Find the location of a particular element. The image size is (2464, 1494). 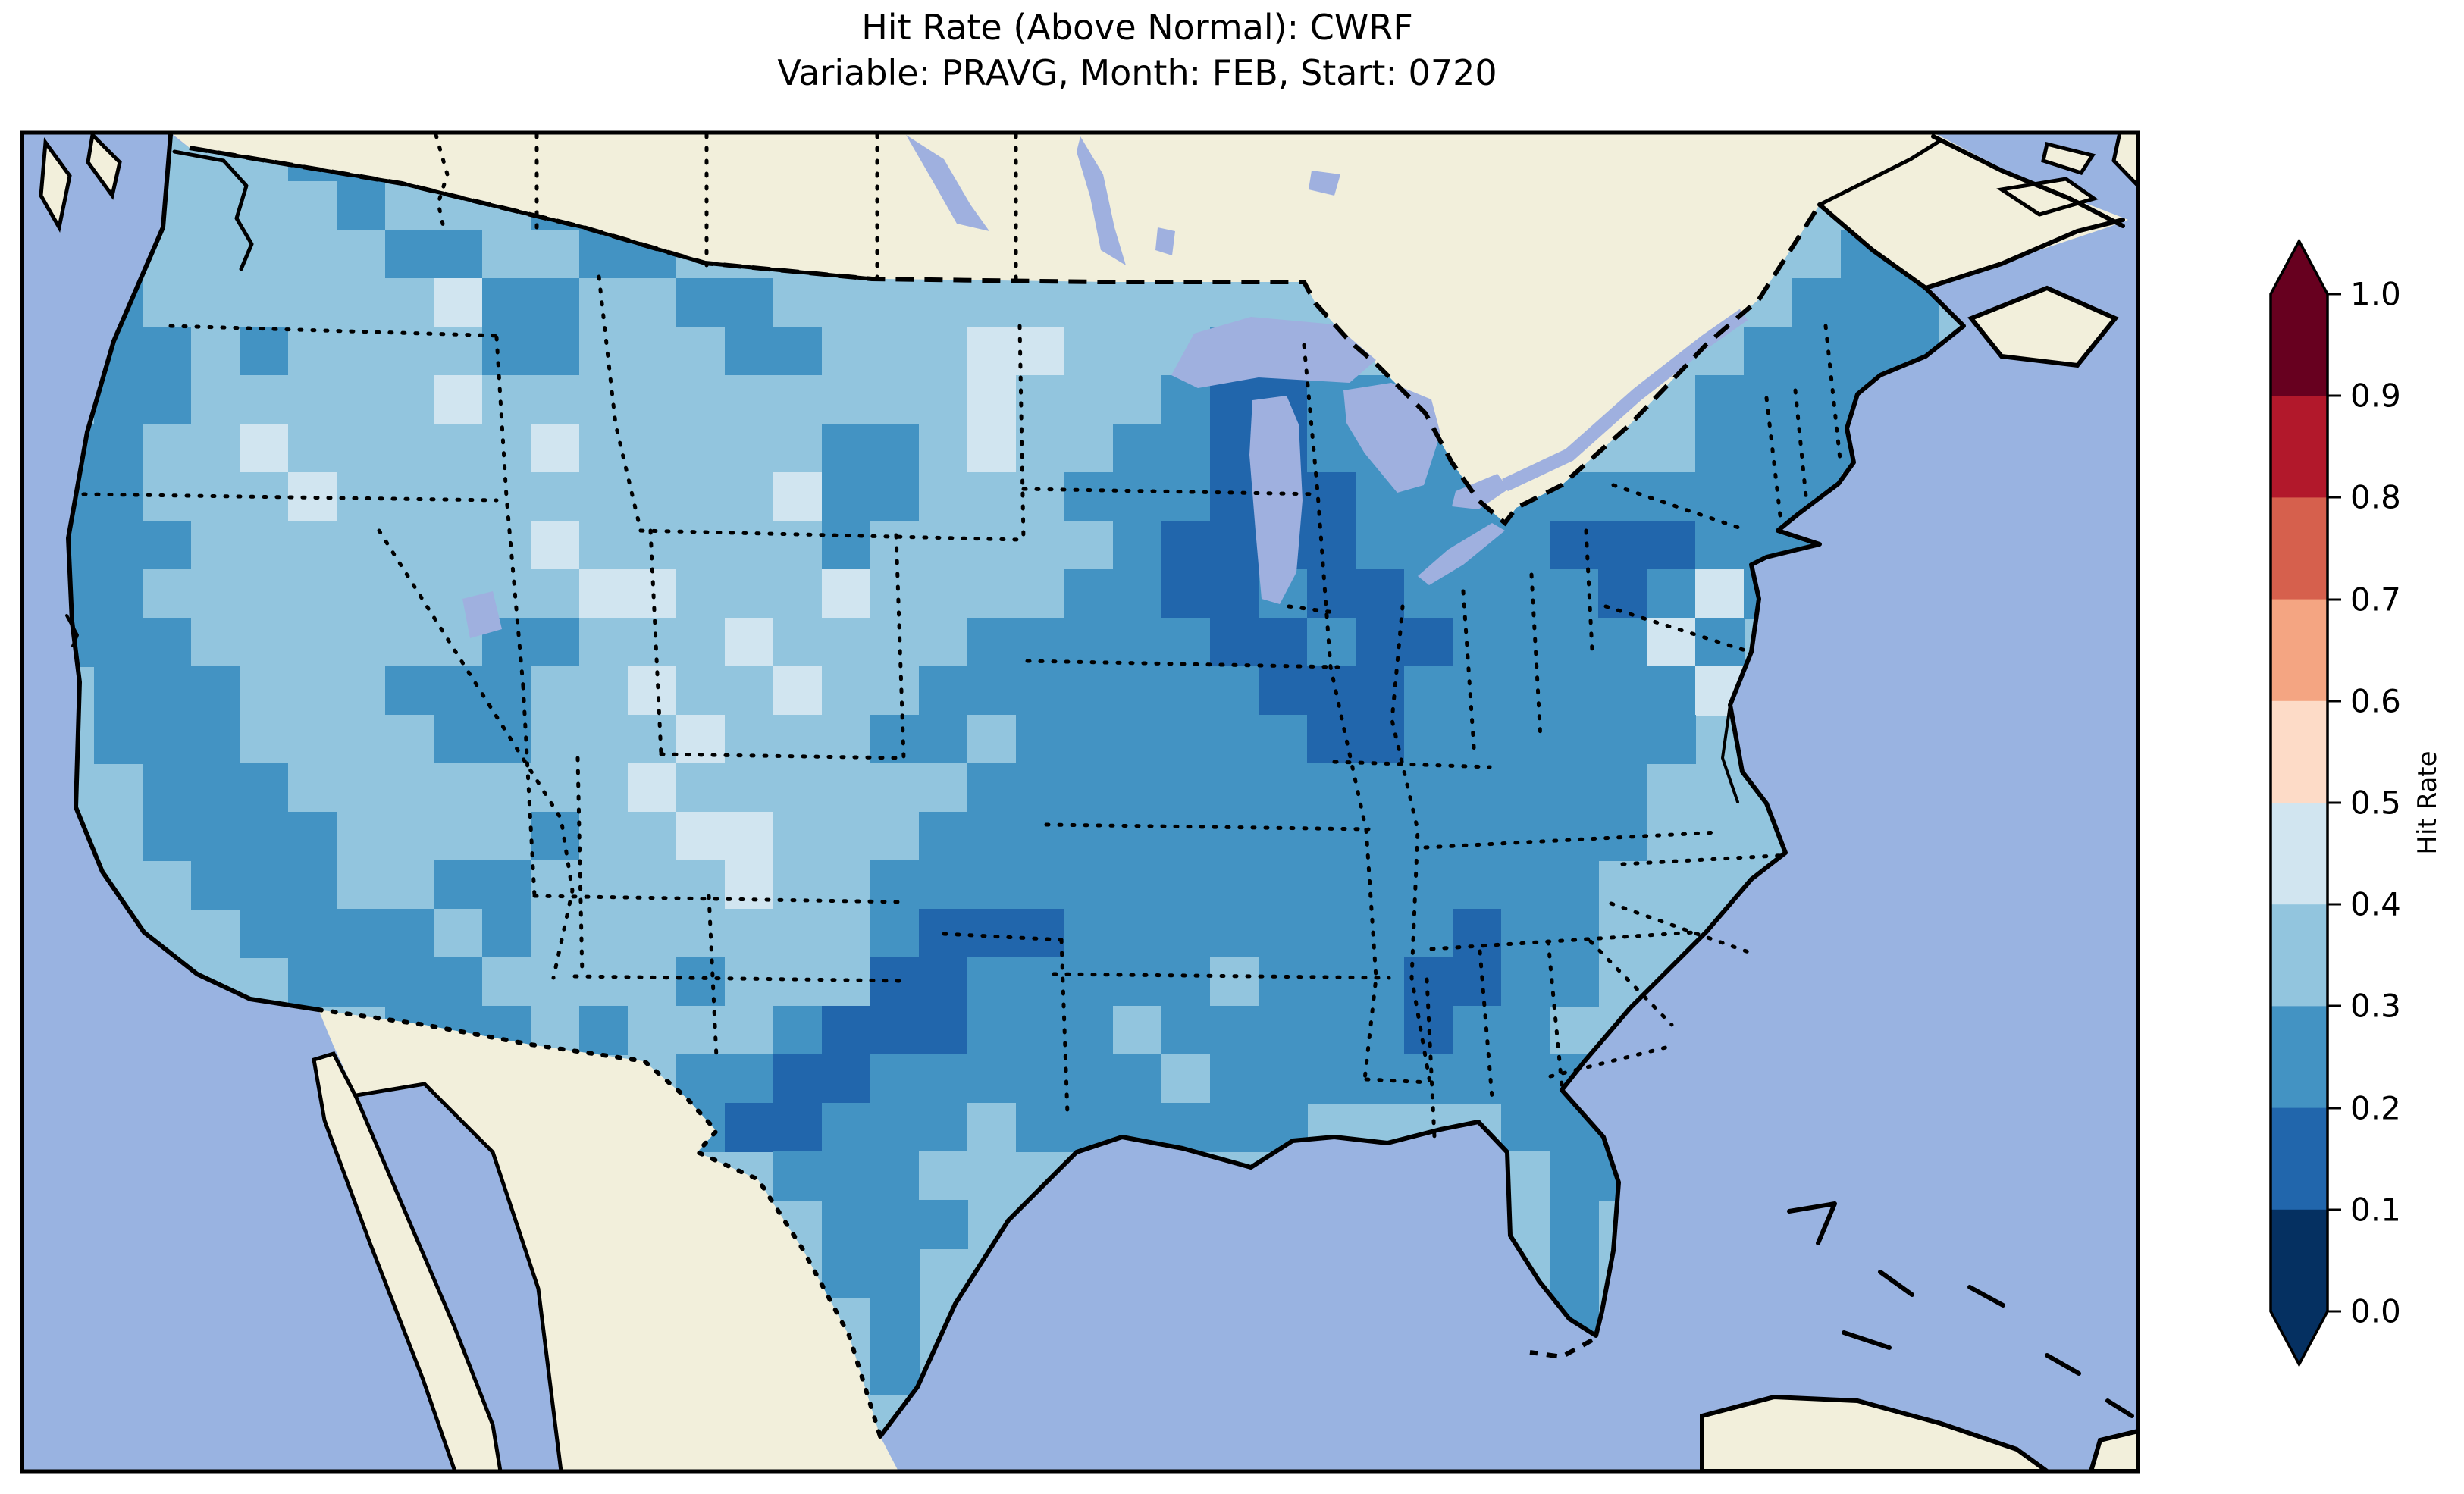

tick-label: 0.3 is located at coordinates (2375, 1006).